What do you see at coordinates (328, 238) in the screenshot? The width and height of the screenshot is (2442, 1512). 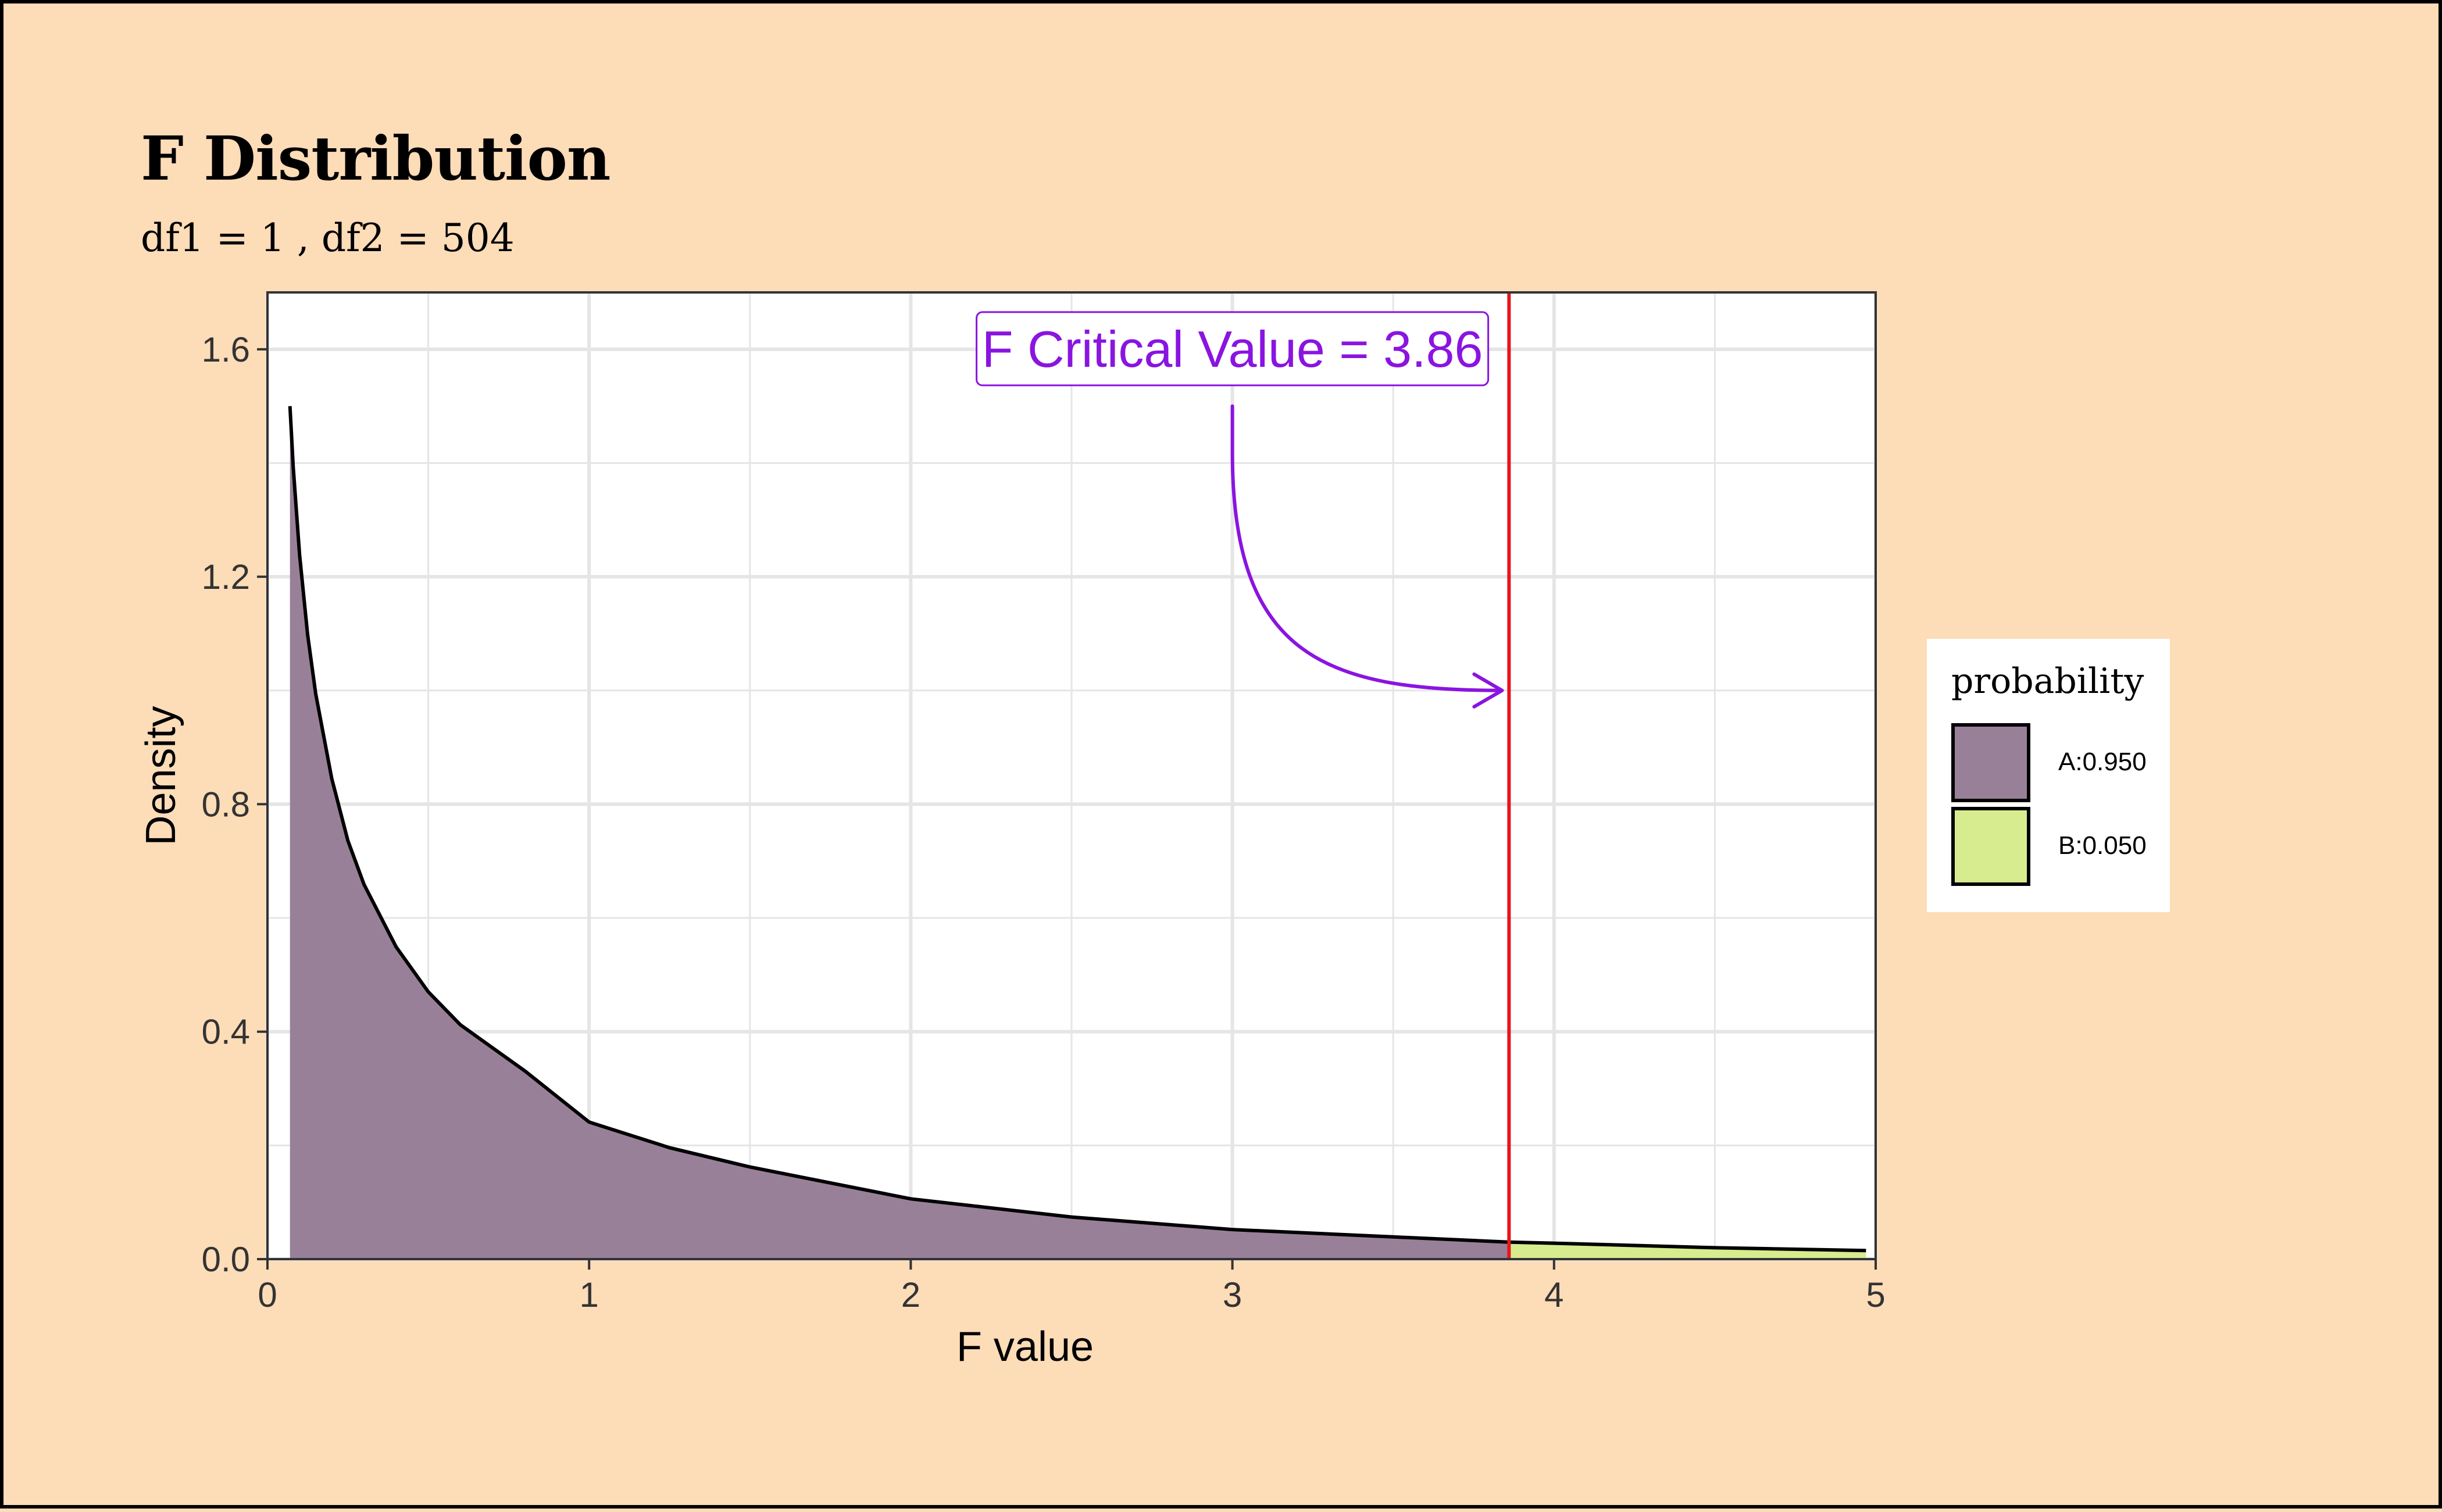 I see `chart-subtitle: df1 = 1 , df2 = 504` at bounding box center [328, 238].